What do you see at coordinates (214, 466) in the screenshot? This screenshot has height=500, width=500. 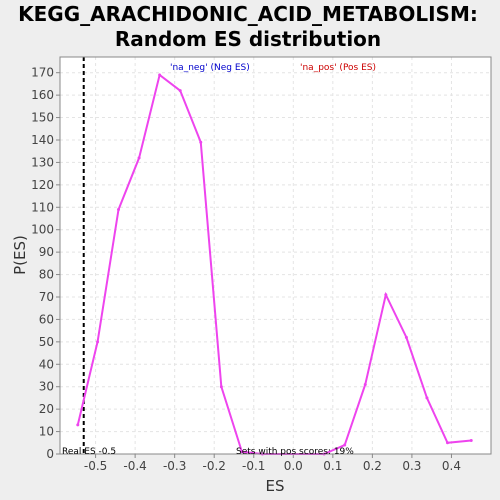 I see `x-tick-label: -0.2` at bounding box center [214, 466].